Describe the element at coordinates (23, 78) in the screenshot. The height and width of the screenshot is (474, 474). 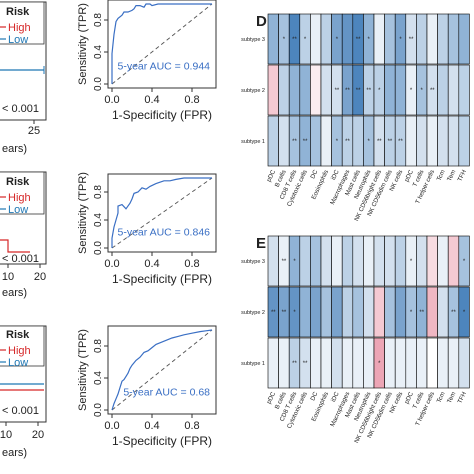
I see `km-panel-top: Risk High Low < 0.001 25 ears)` at that location.